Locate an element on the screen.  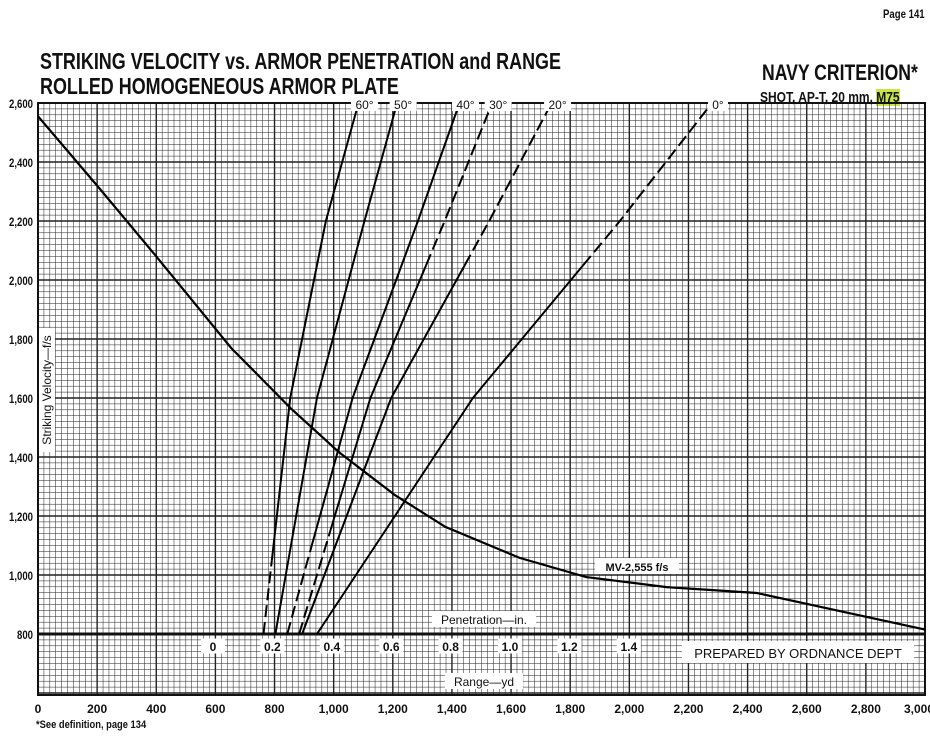
footnote: *See definition, page 134 is located at coordinates (91, 725).